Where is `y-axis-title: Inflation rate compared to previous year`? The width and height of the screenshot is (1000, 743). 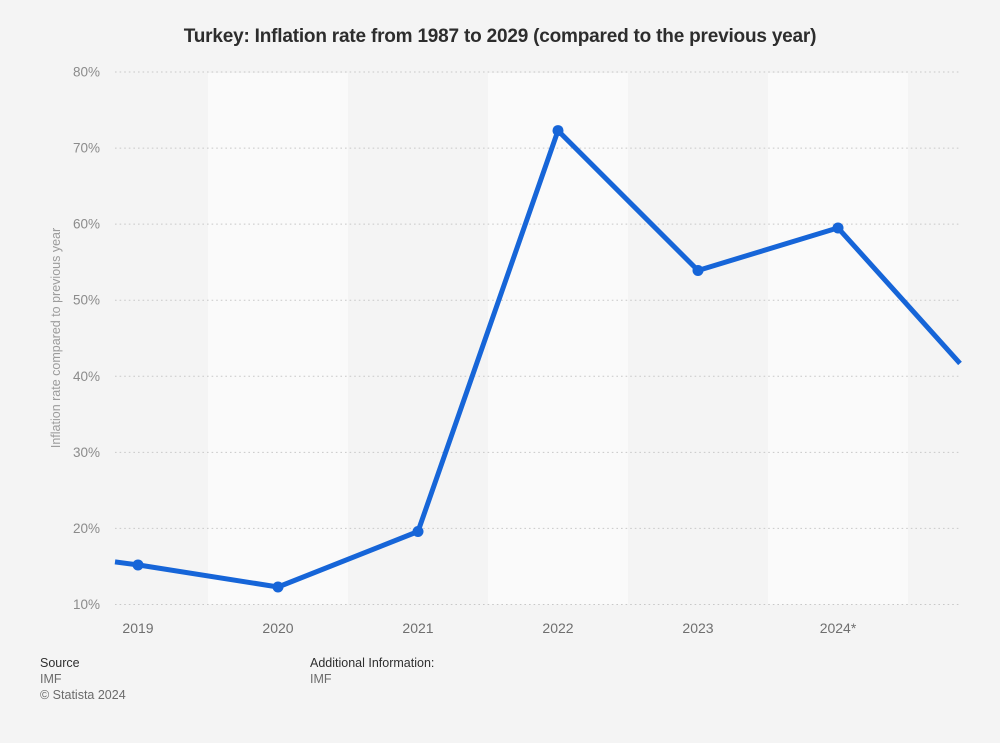
y-axis-title: Inflation rate compared to previous year is located at coordinates (56, 338).